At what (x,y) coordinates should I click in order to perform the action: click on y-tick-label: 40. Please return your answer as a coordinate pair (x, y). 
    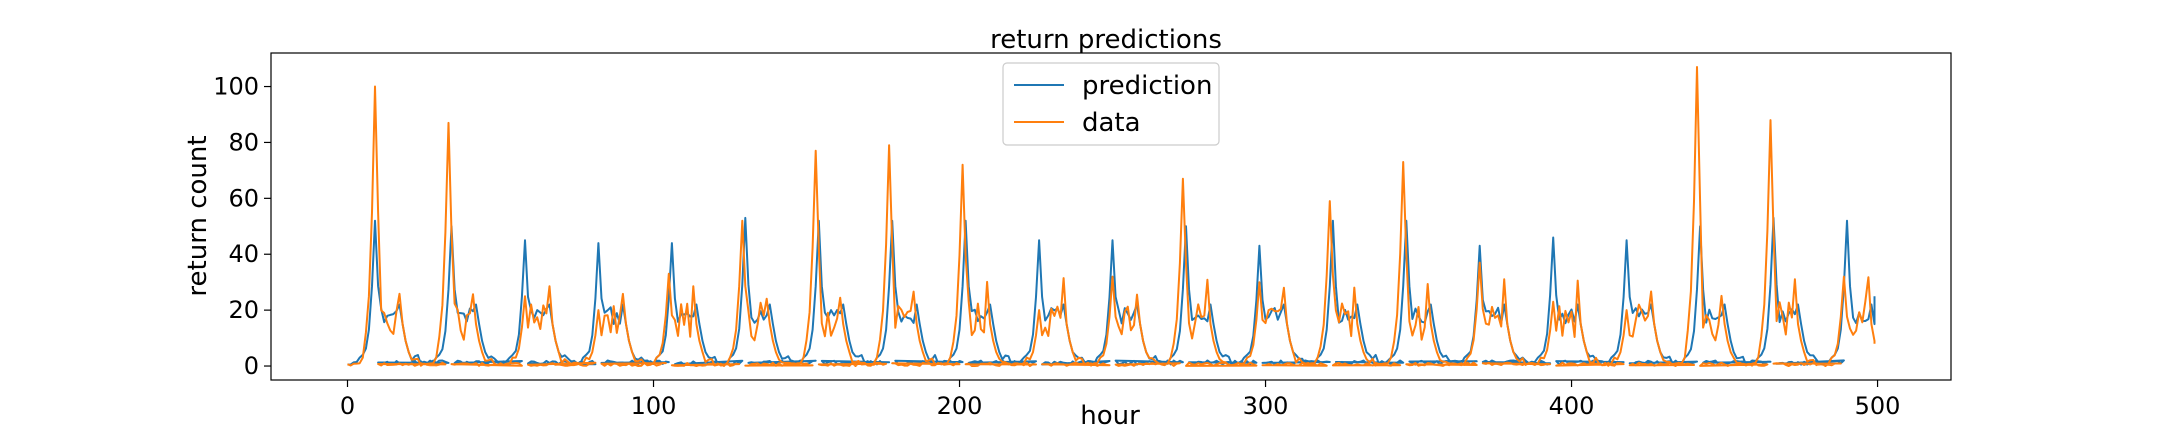
    Looking at the image, I should click on (243, 254).